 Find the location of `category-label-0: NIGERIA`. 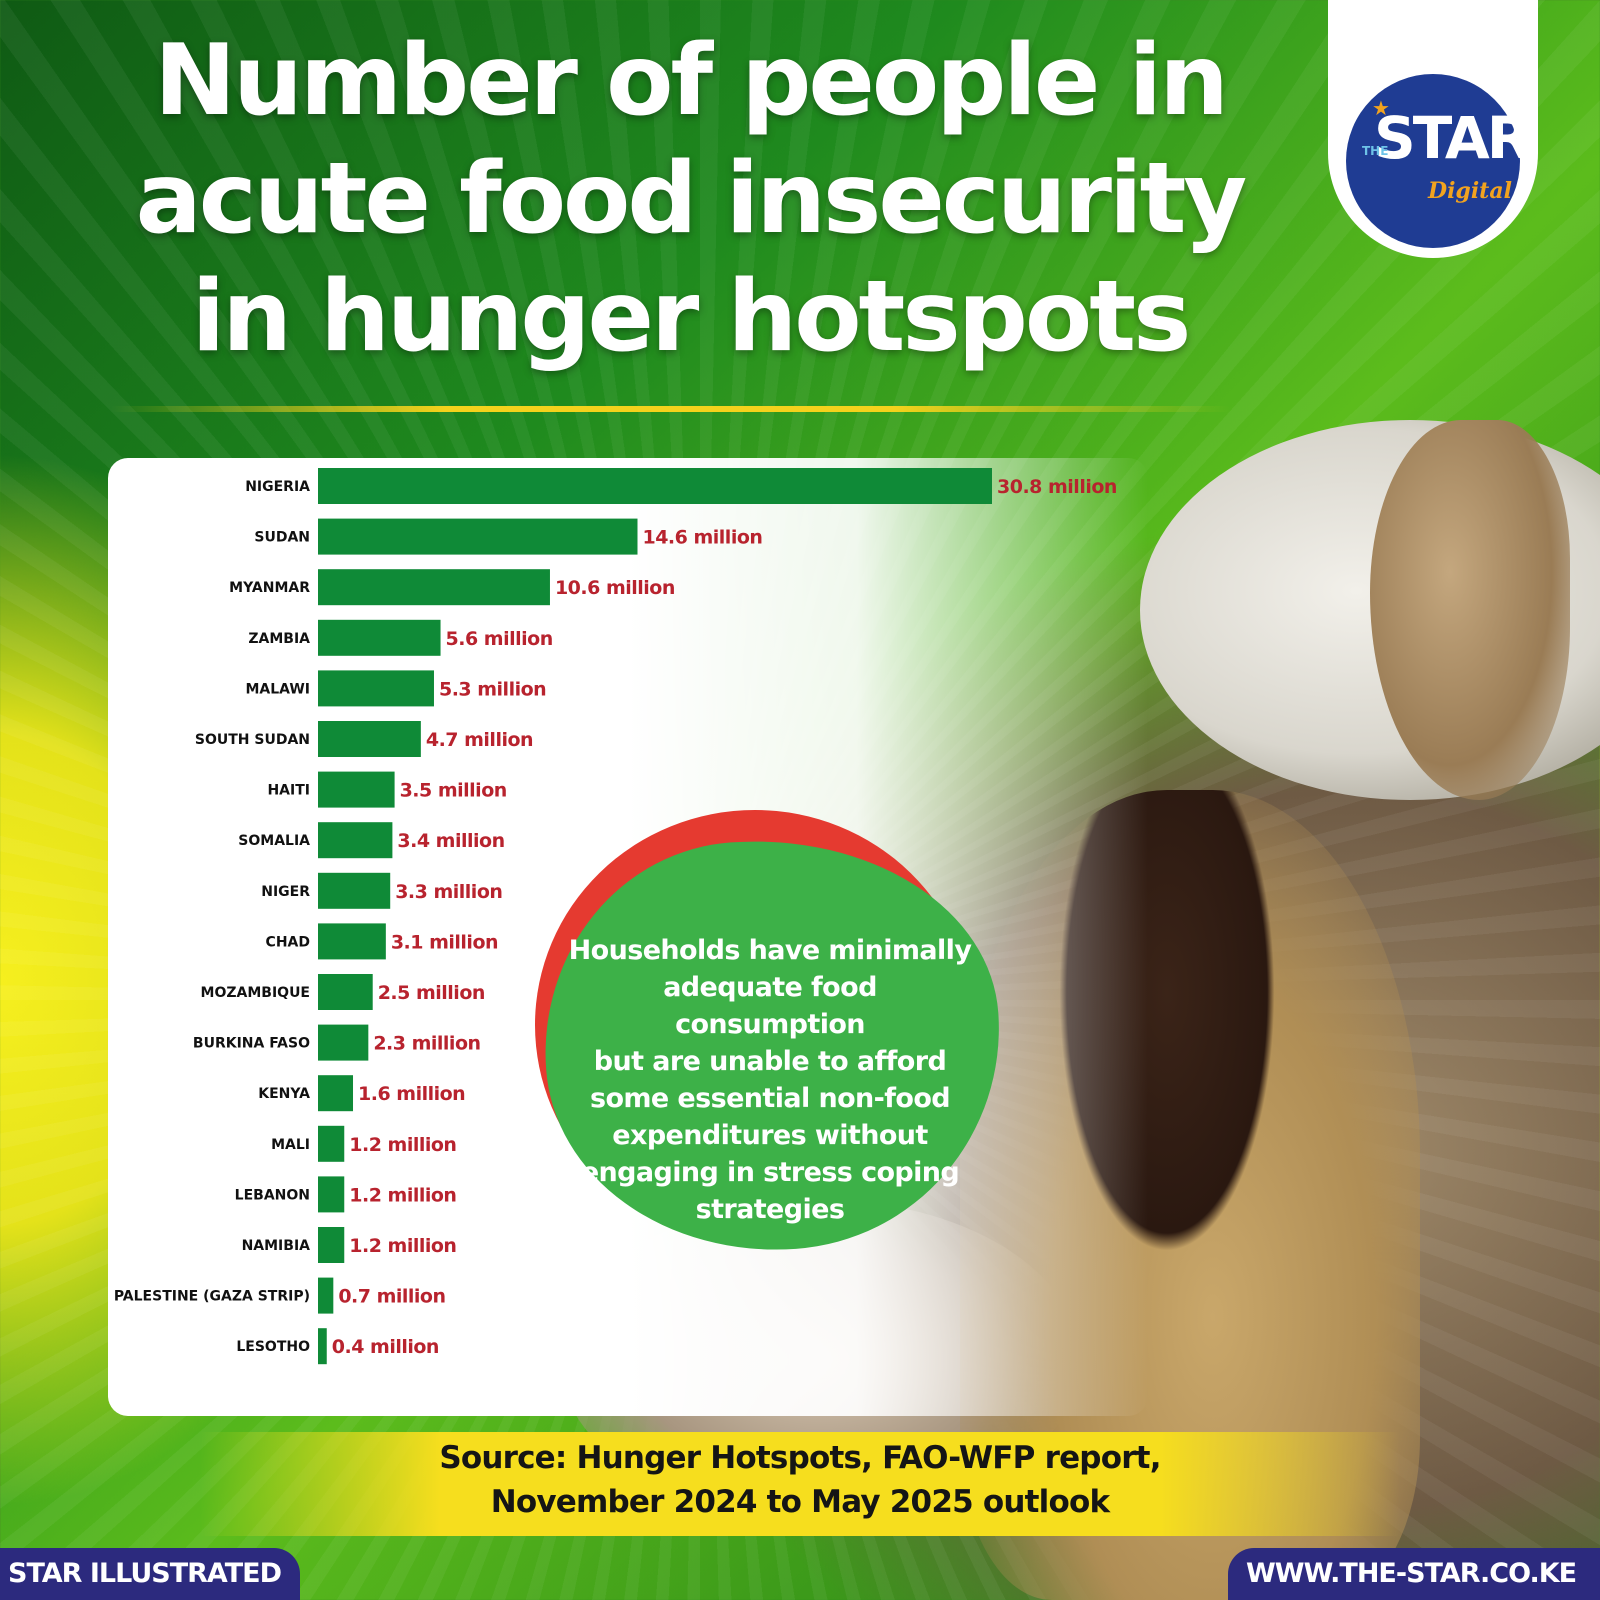

category-label-0: NIGERIA is located at coordinates (277, 487).